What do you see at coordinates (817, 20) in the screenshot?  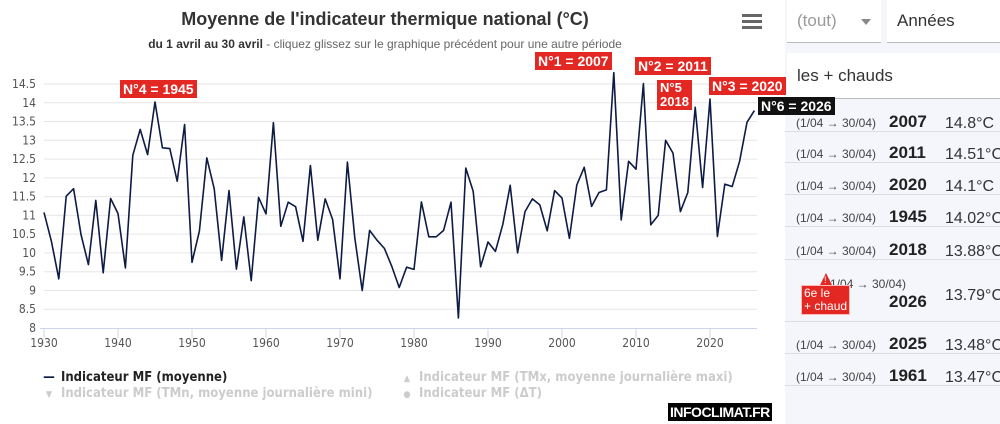 I see `period-select-value: (tout)` at bounding box center [817, 20].